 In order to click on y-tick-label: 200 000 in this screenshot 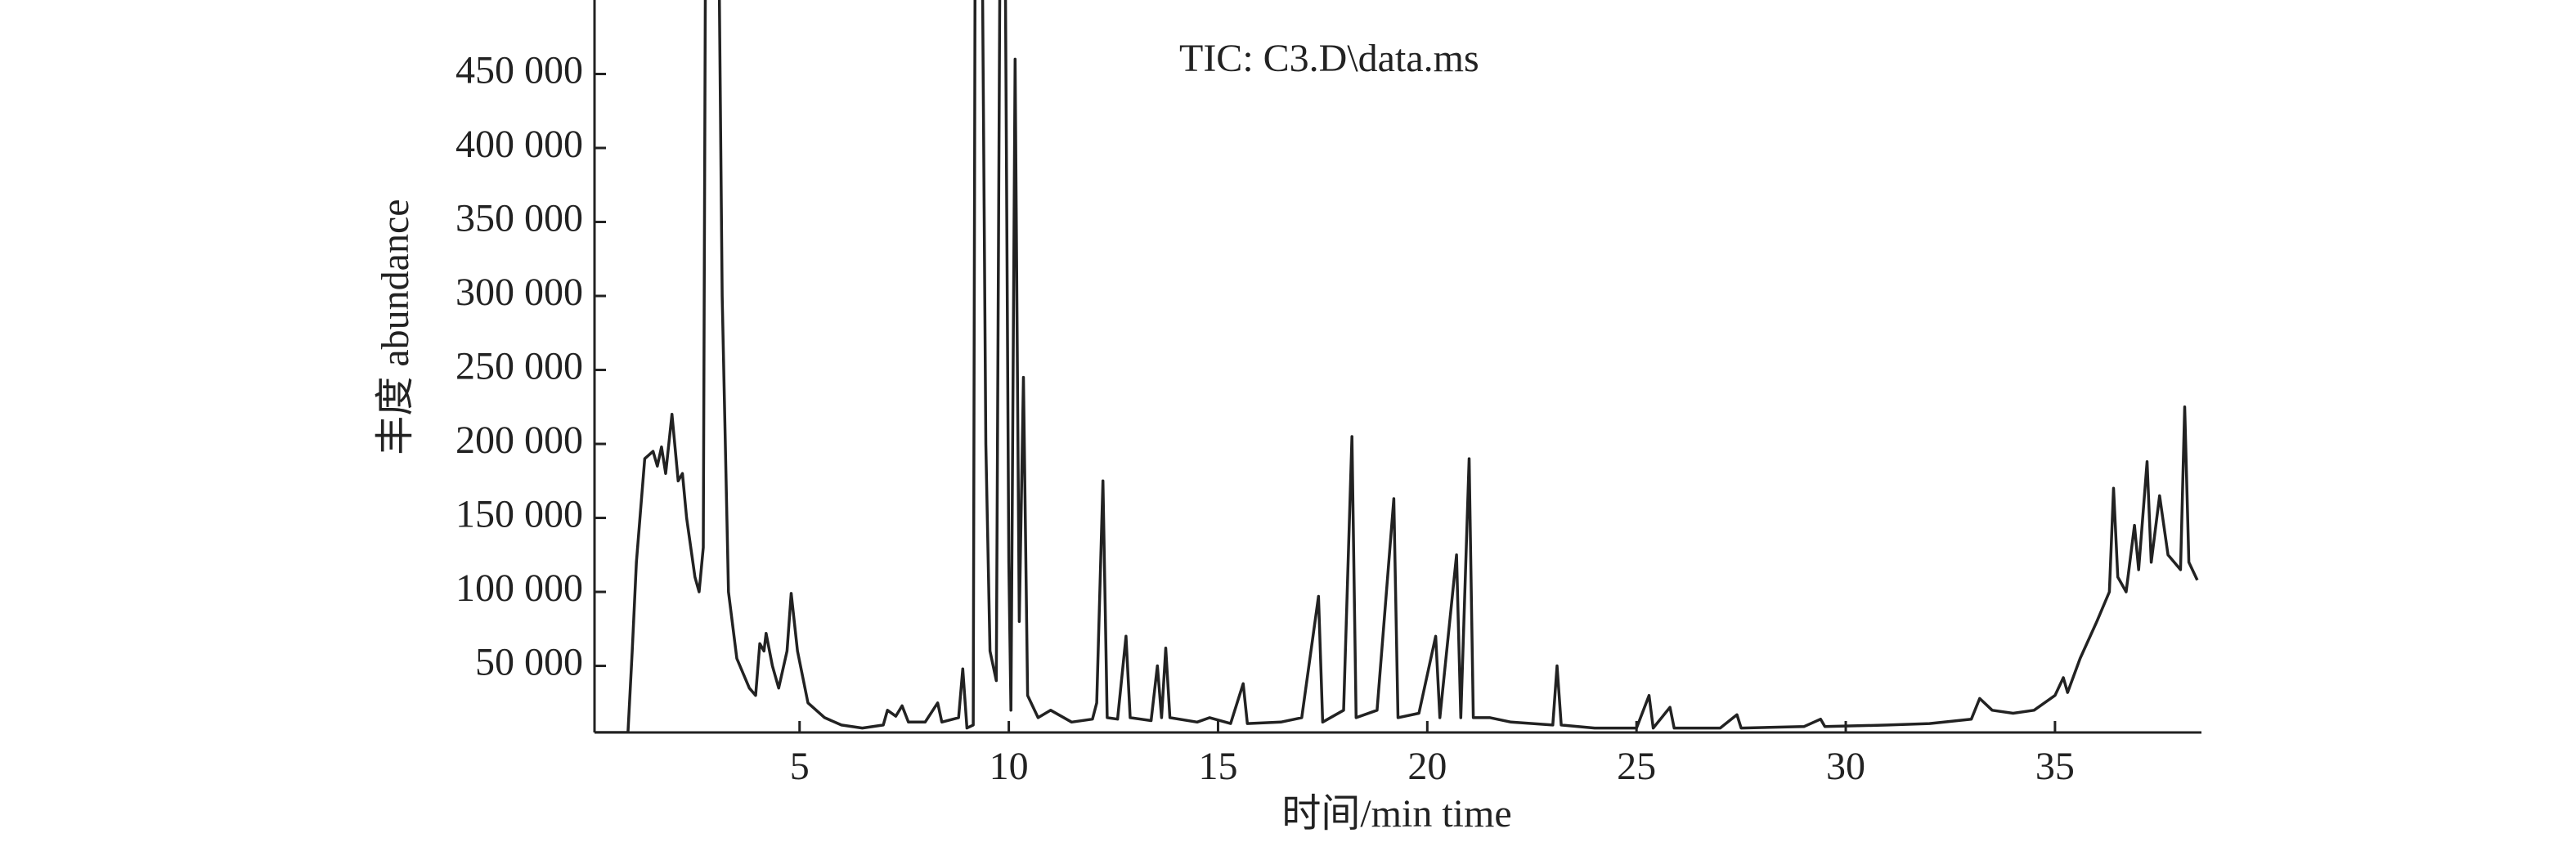, I will do `click(519, 440)`.